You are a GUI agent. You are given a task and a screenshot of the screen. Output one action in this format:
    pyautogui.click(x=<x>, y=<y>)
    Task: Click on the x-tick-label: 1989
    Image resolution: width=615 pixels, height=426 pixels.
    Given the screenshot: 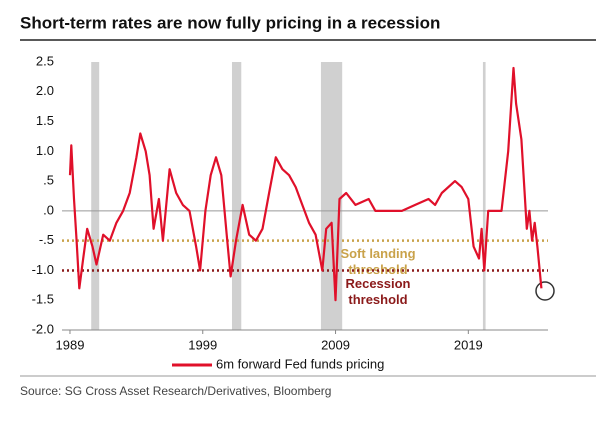 What is the action you would take?
    pyautogui.click(x=70, y=344)
    